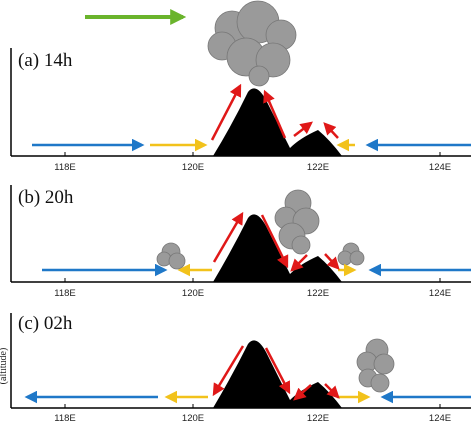  Describe the element at coordinates (297, 222) in the screenshot. I see `panel-b-cloud-main` at that location.